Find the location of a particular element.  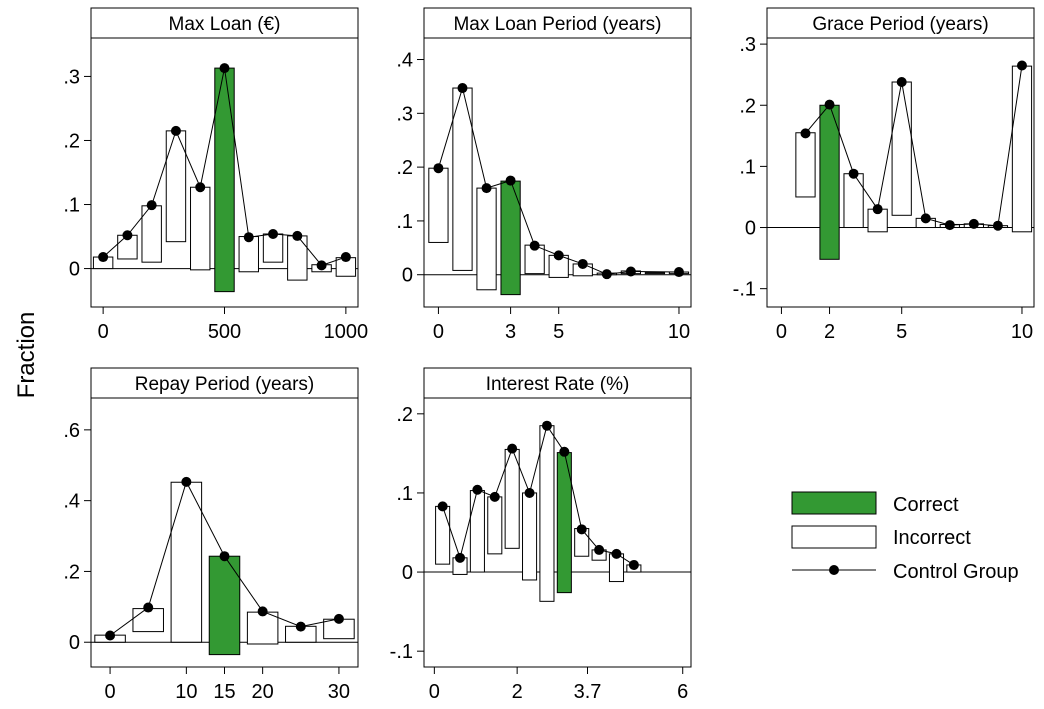

legend-incorrect-swatch is located at coordinates (834, 537).